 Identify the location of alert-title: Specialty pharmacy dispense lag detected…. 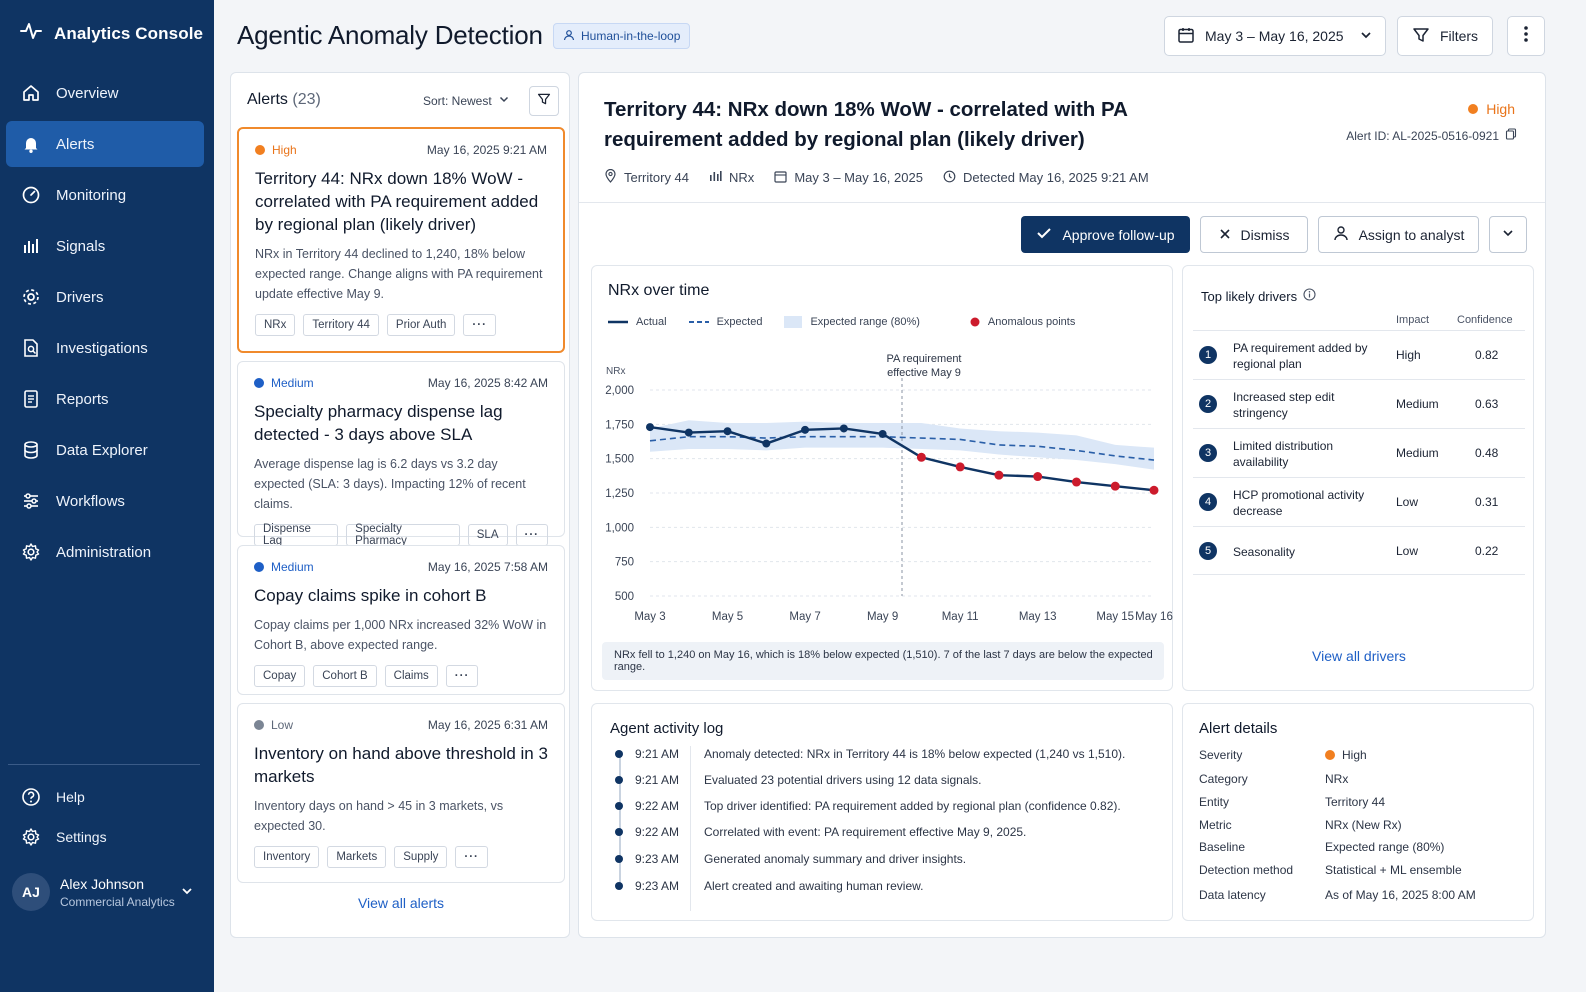
(378, 423).